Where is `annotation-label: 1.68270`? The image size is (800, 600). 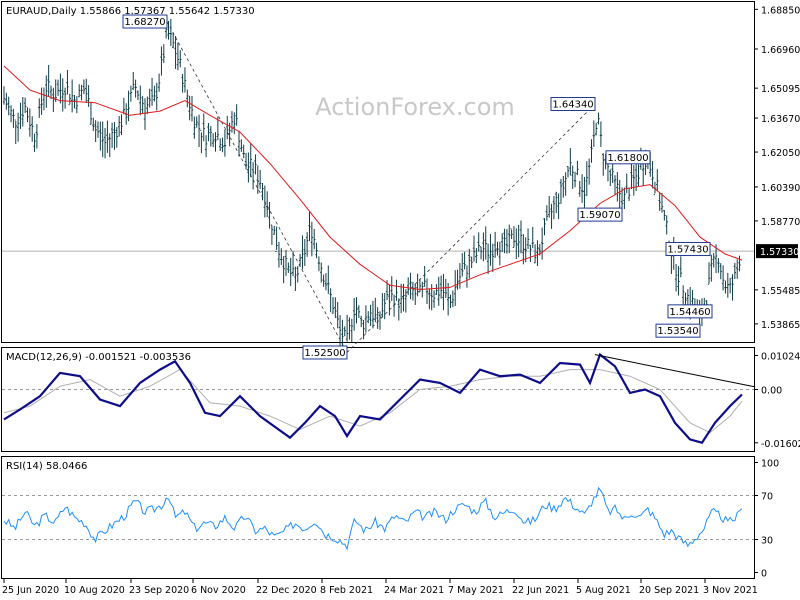 annotation-label: 1.68270 is located at coordinates (144, 22).